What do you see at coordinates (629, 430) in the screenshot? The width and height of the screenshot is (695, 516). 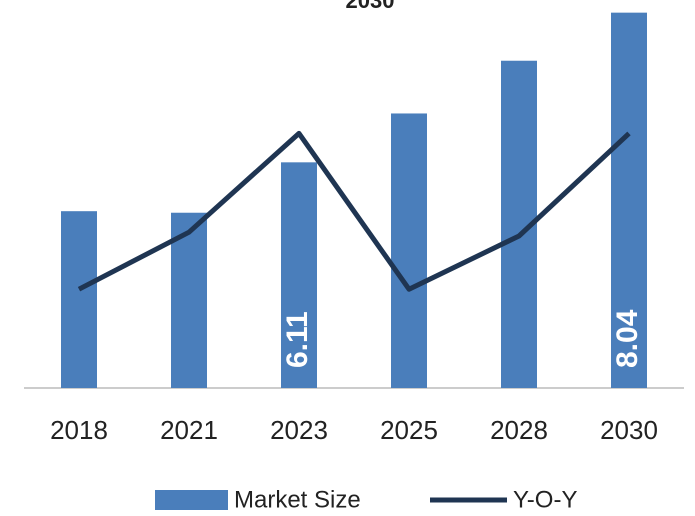 I see `x-tick-label: 2030` at bounding box center [629, 430].